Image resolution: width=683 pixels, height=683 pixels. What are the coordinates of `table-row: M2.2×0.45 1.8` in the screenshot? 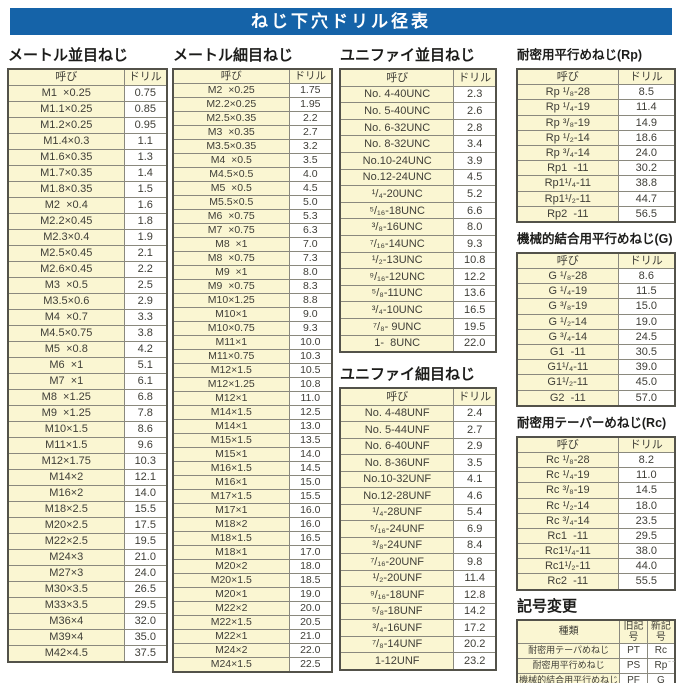 It's located at (87, 221).